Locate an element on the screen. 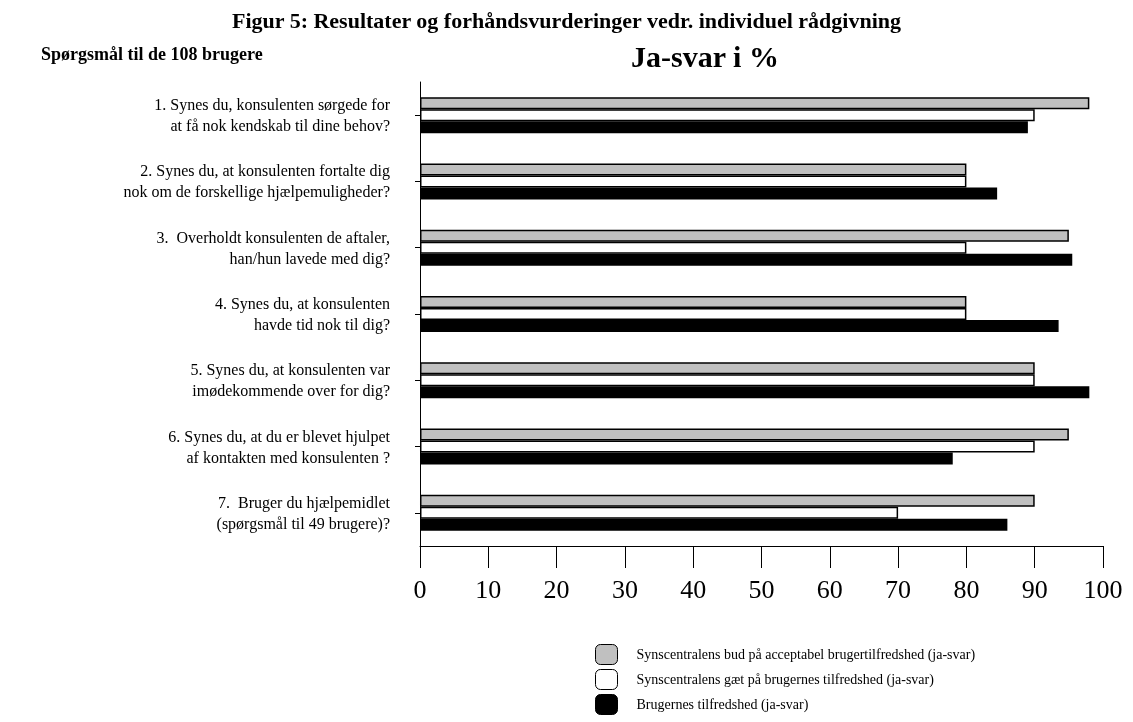 This screenshot has width=1133, height=722. y-tick-label: 5. Synes du, at konsulenten var imødekommende over for dig? is located at coordinates (290, 381).